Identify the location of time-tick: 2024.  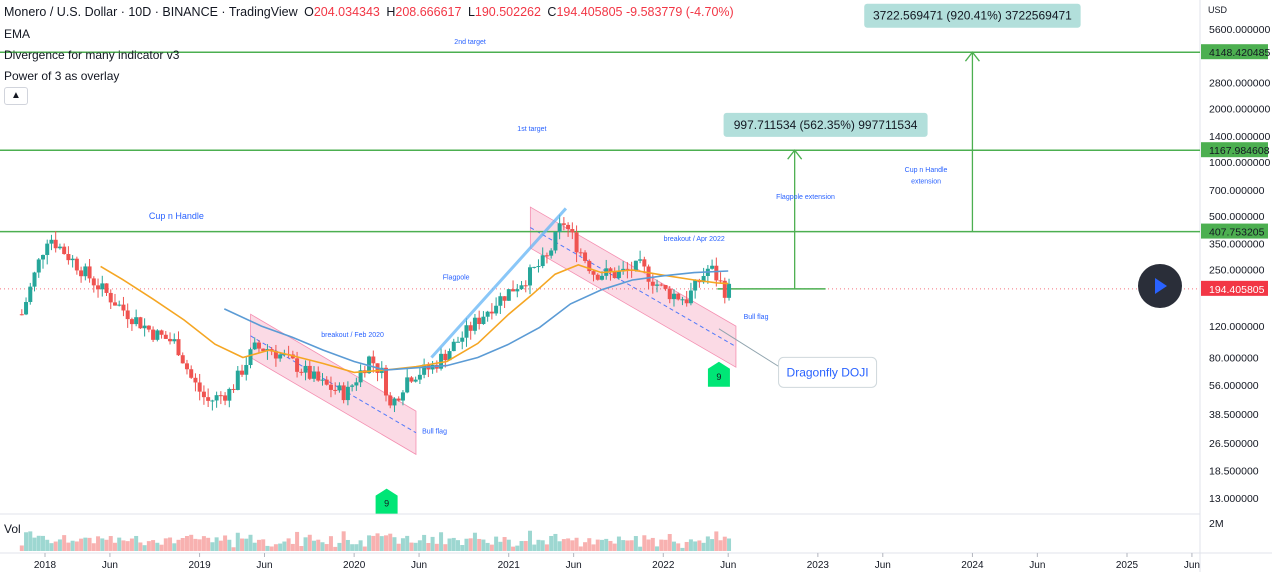
(972, 565).